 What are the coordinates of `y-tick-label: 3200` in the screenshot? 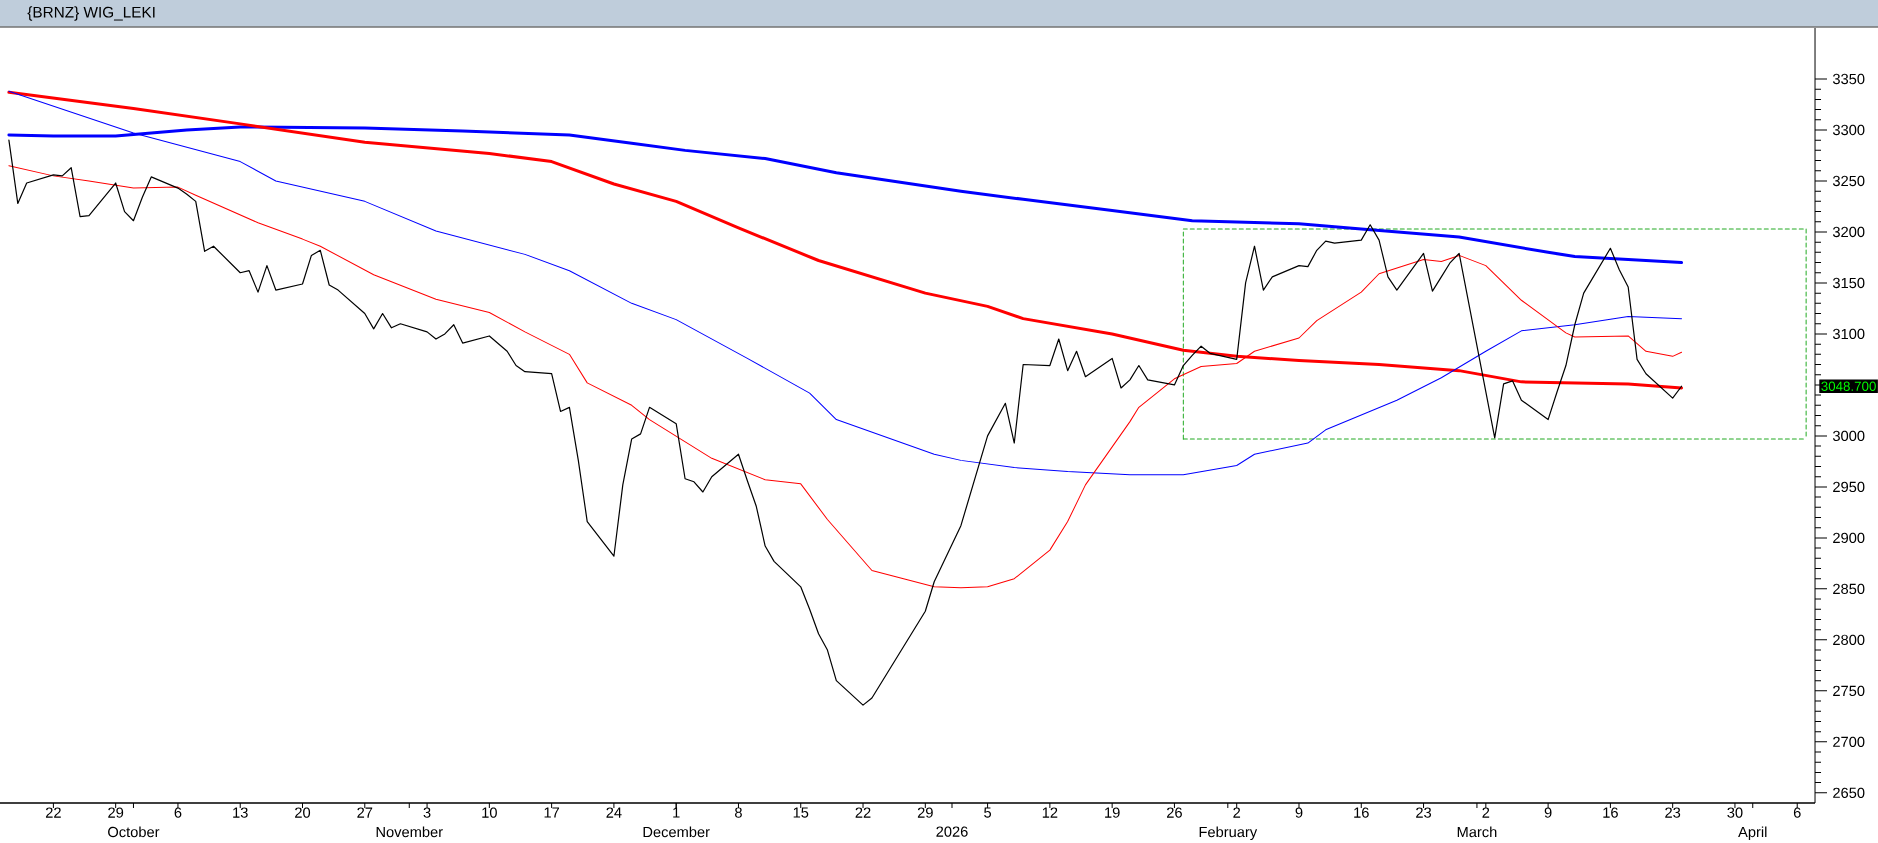 It's located at (1848, 232).